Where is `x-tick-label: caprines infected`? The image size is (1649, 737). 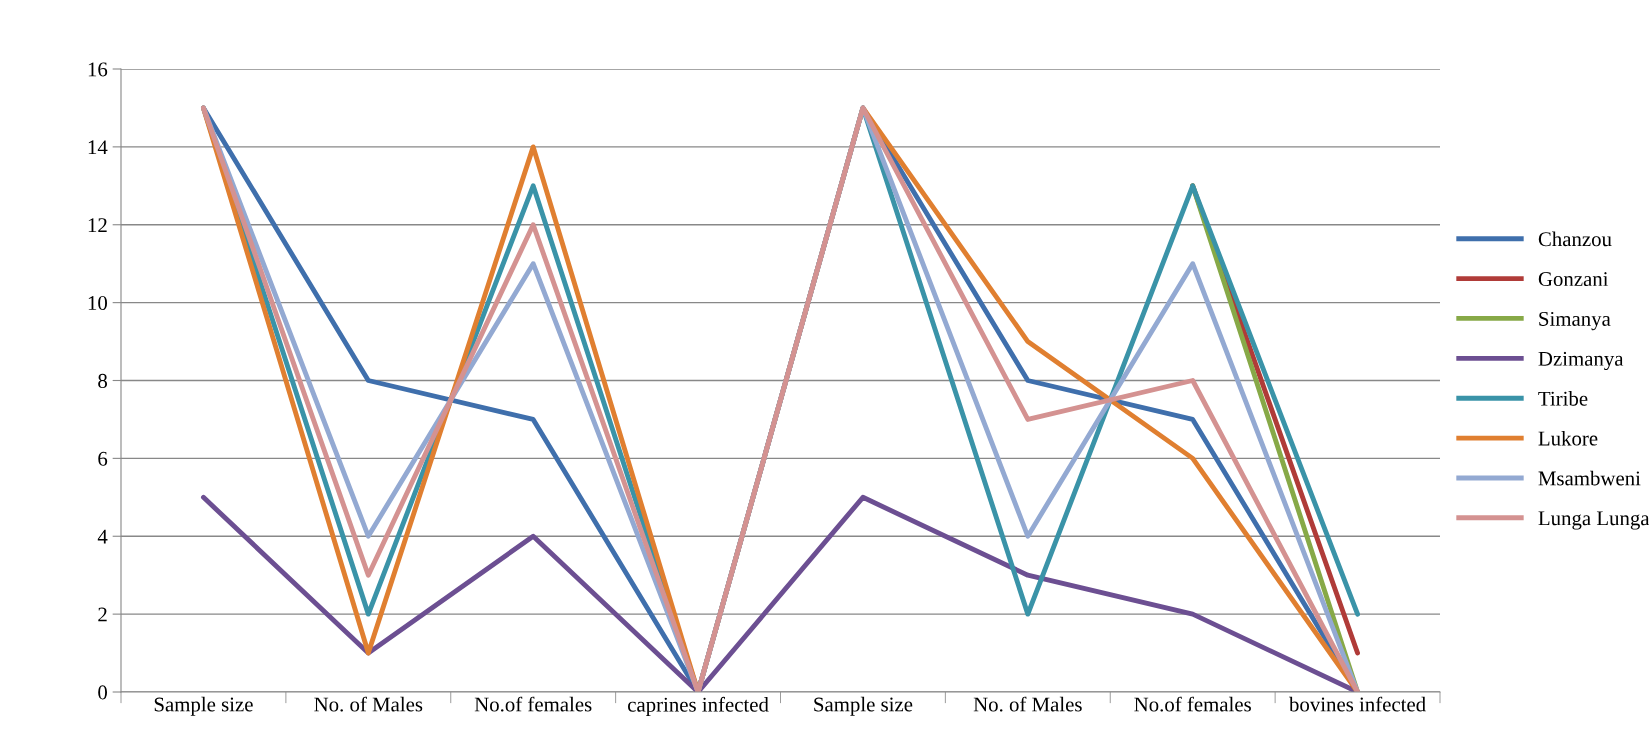
x-tick-label: caprines infected is located at coordinates (698, 706).